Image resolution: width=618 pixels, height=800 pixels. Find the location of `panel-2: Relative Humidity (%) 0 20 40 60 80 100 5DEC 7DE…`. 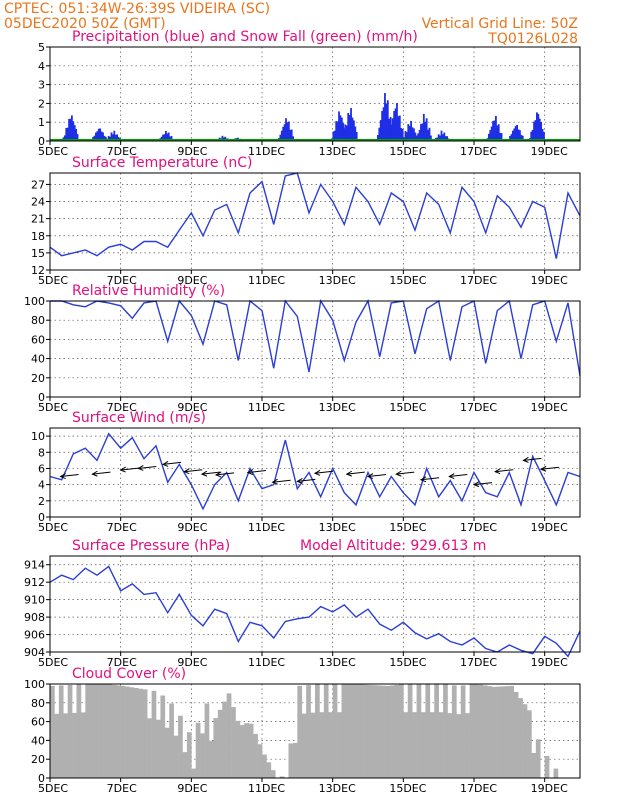

panel-2: Relative Humidity (%) 0 20 40 60 80 100 5DEC 7DE… is located at coordinates (302, 348).